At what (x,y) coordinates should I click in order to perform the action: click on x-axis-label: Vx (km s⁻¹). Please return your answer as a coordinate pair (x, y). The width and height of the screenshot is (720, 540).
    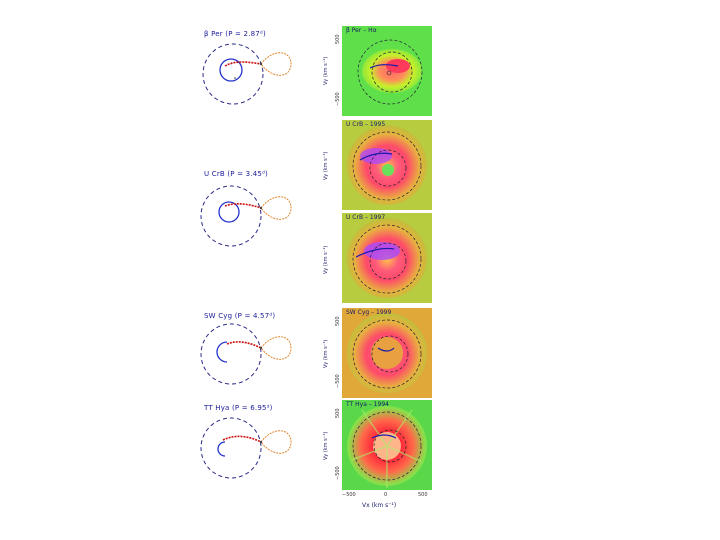
    Looking at the image, I should click on (379, 505).